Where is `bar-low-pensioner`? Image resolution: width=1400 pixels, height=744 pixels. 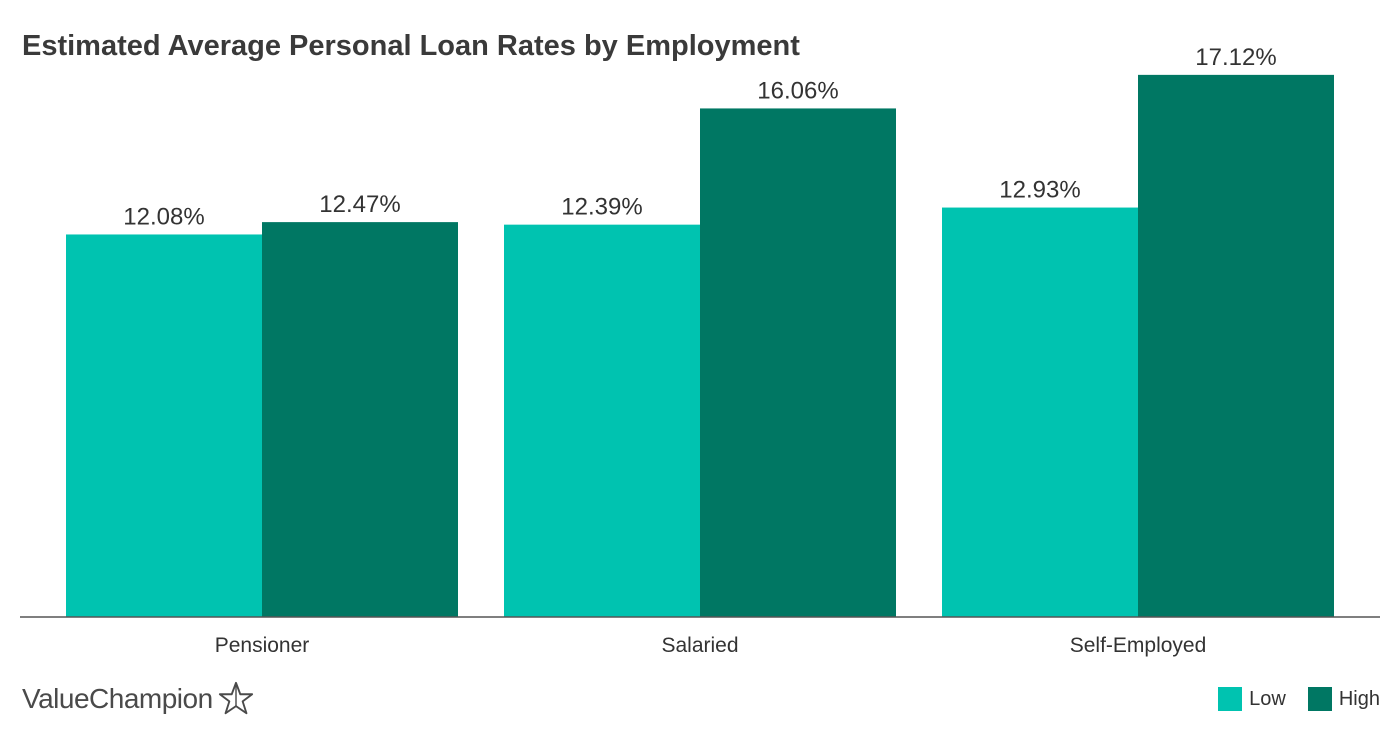
bar-low-pensioner is located at coordinates (164, 425).